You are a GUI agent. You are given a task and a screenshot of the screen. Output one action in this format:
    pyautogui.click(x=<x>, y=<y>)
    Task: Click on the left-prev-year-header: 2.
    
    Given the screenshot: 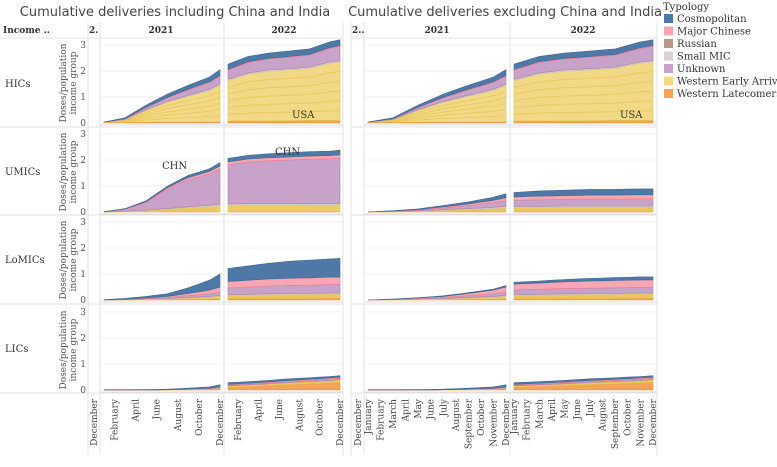 What is the action you would take?
    pyautogui.click(x=93, y=31)
    